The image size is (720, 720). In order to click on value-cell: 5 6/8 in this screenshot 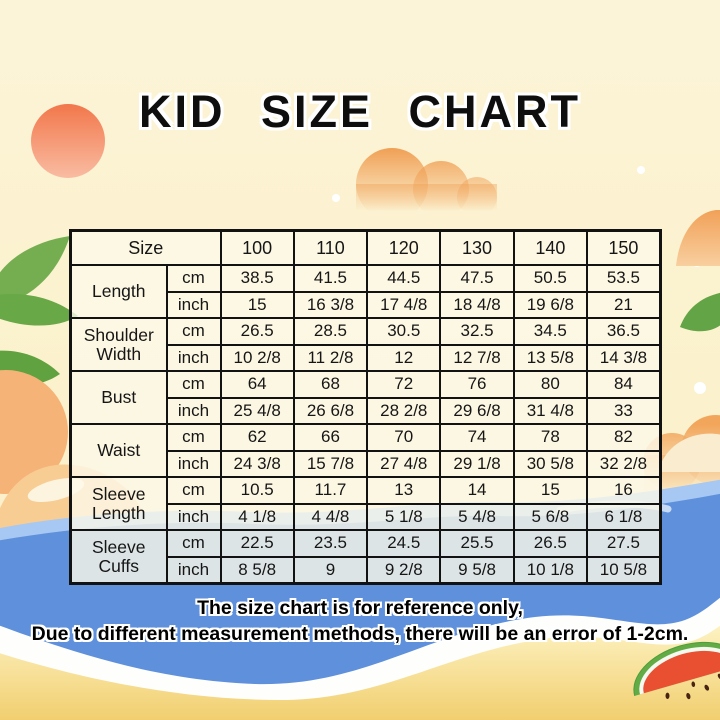, I will do `click(550, 516)`.